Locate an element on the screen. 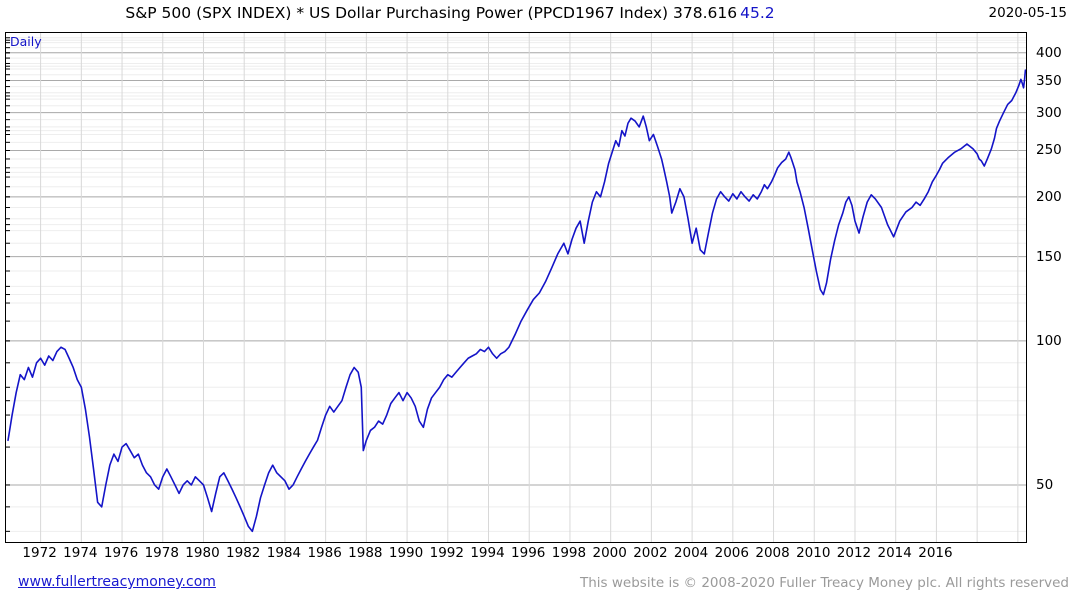 The image size is (1075, 600). x-axis-tick-label: 1996 is located at coordinates (528, 553).